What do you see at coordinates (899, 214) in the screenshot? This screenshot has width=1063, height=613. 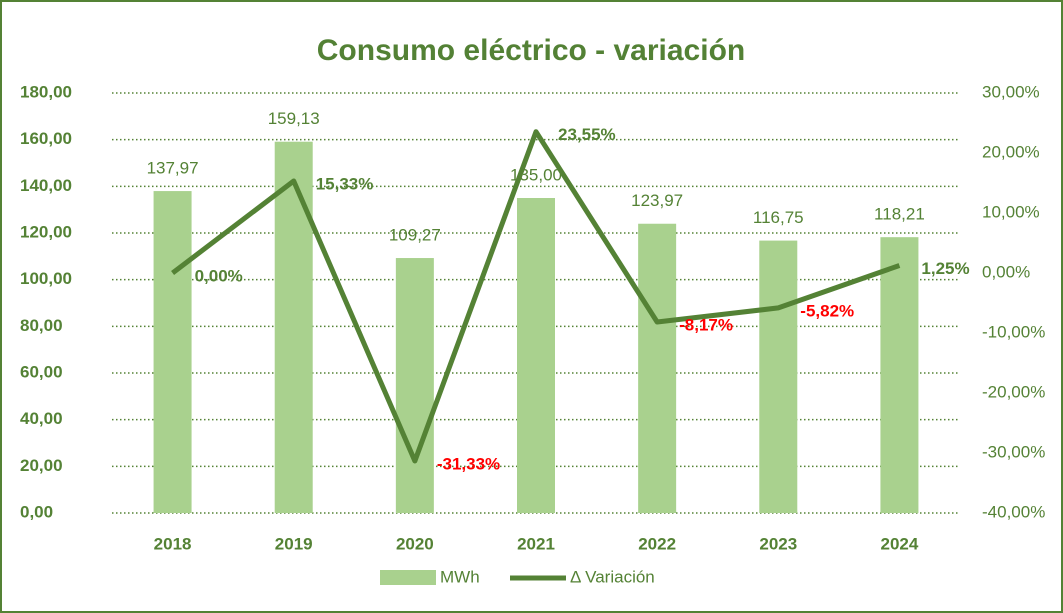 I see `bar-value-label: 118,21` at bounding box center [899, 214].